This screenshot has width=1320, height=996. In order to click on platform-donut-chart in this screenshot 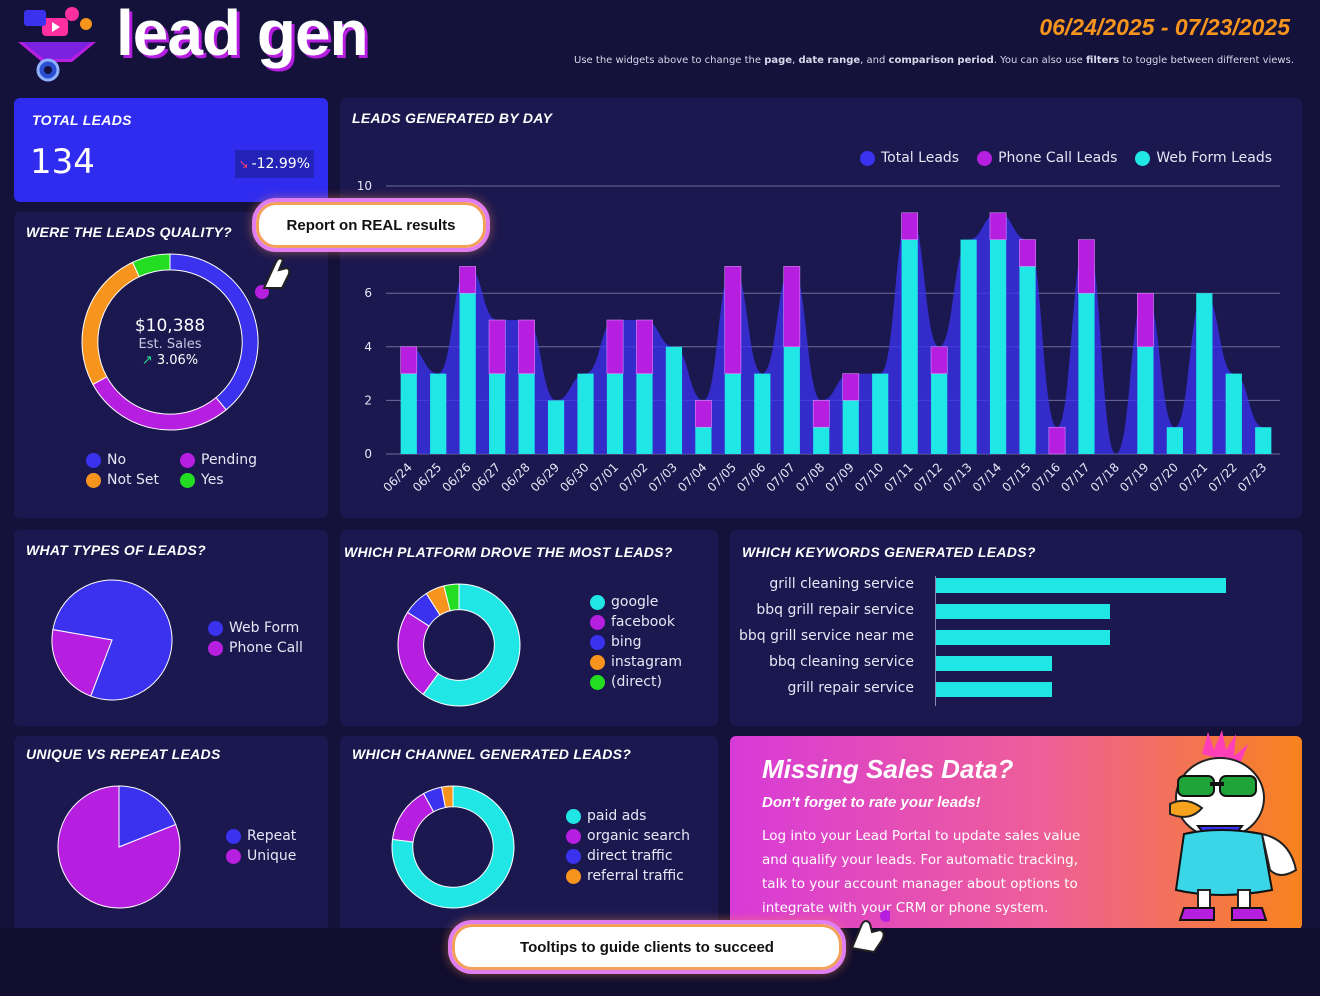, I will do `click(459, 645)`.